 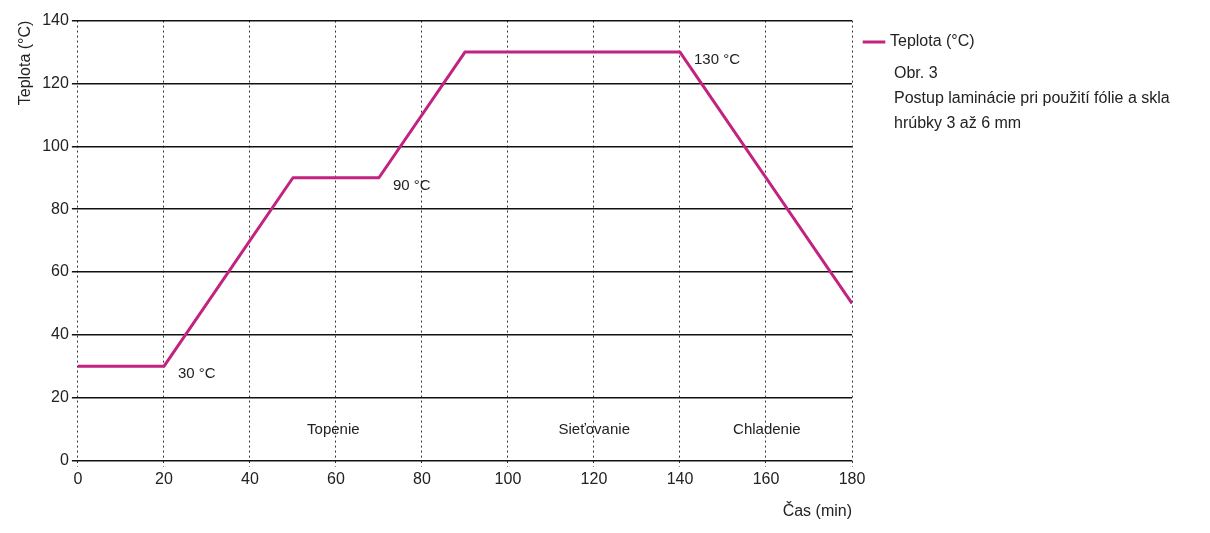 I want to click on text: Postup laminácie pri použití fólie a skla hrúbky 3 až 6 mm, so click(x=1032, y=110).